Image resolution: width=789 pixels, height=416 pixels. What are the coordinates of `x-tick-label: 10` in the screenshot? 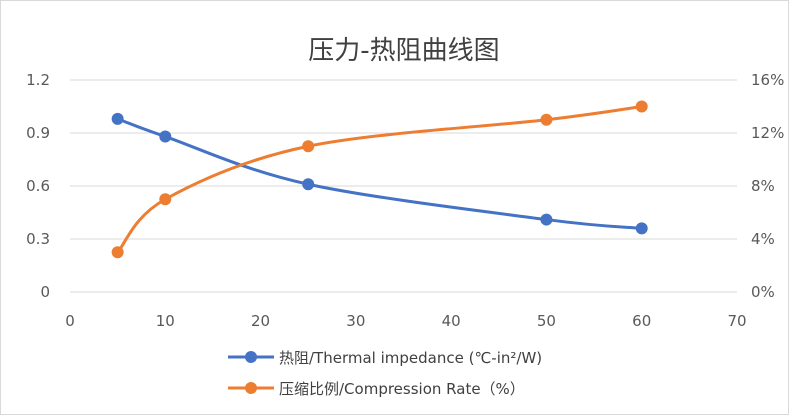 It's located at (165, 321).